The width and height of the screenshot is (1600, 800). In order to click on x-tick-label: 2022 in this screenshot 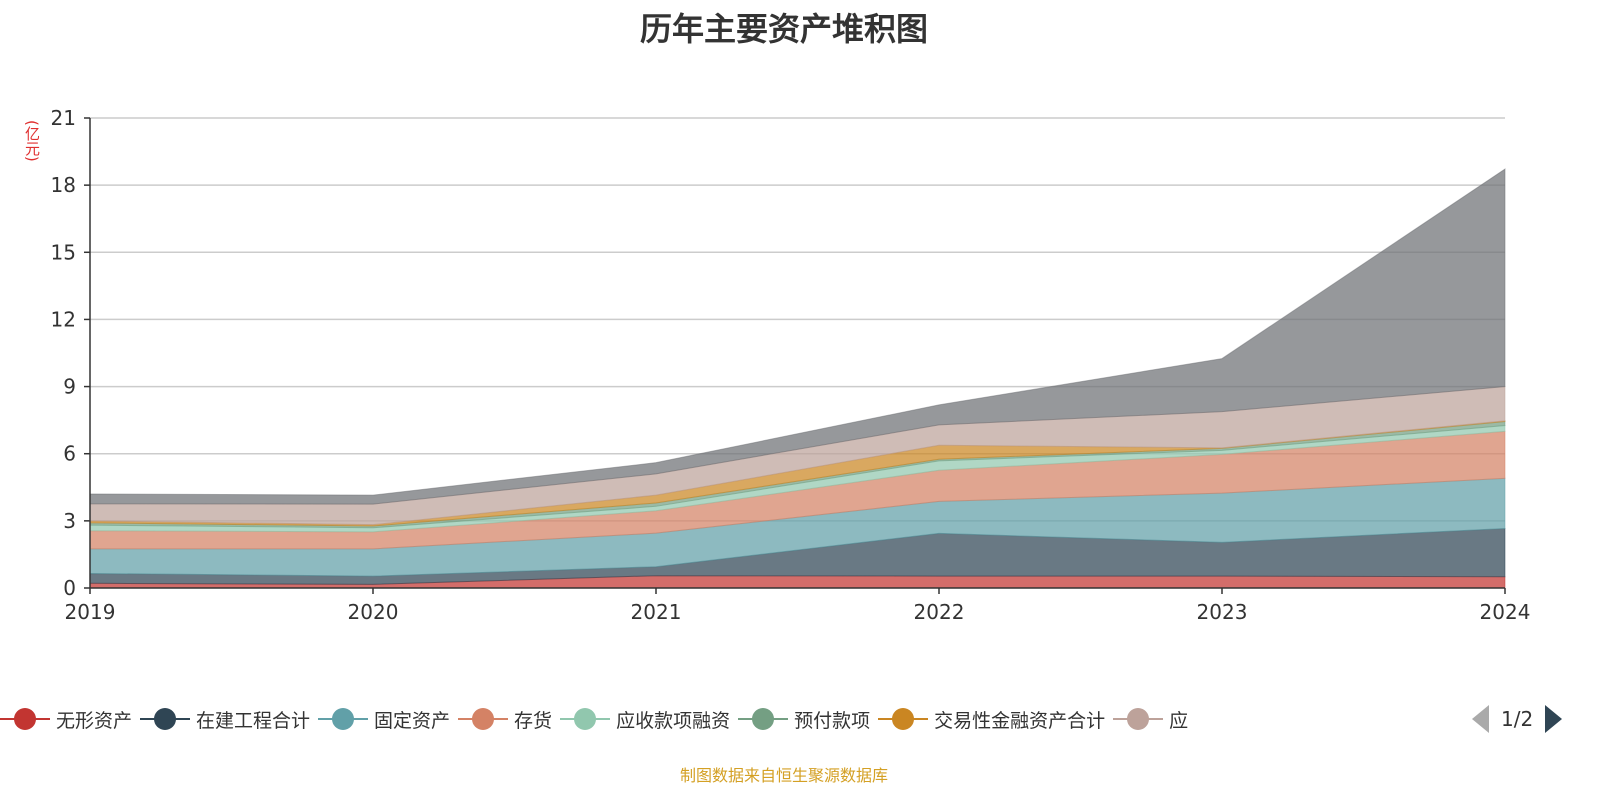, I will do `click(939, 612)`.